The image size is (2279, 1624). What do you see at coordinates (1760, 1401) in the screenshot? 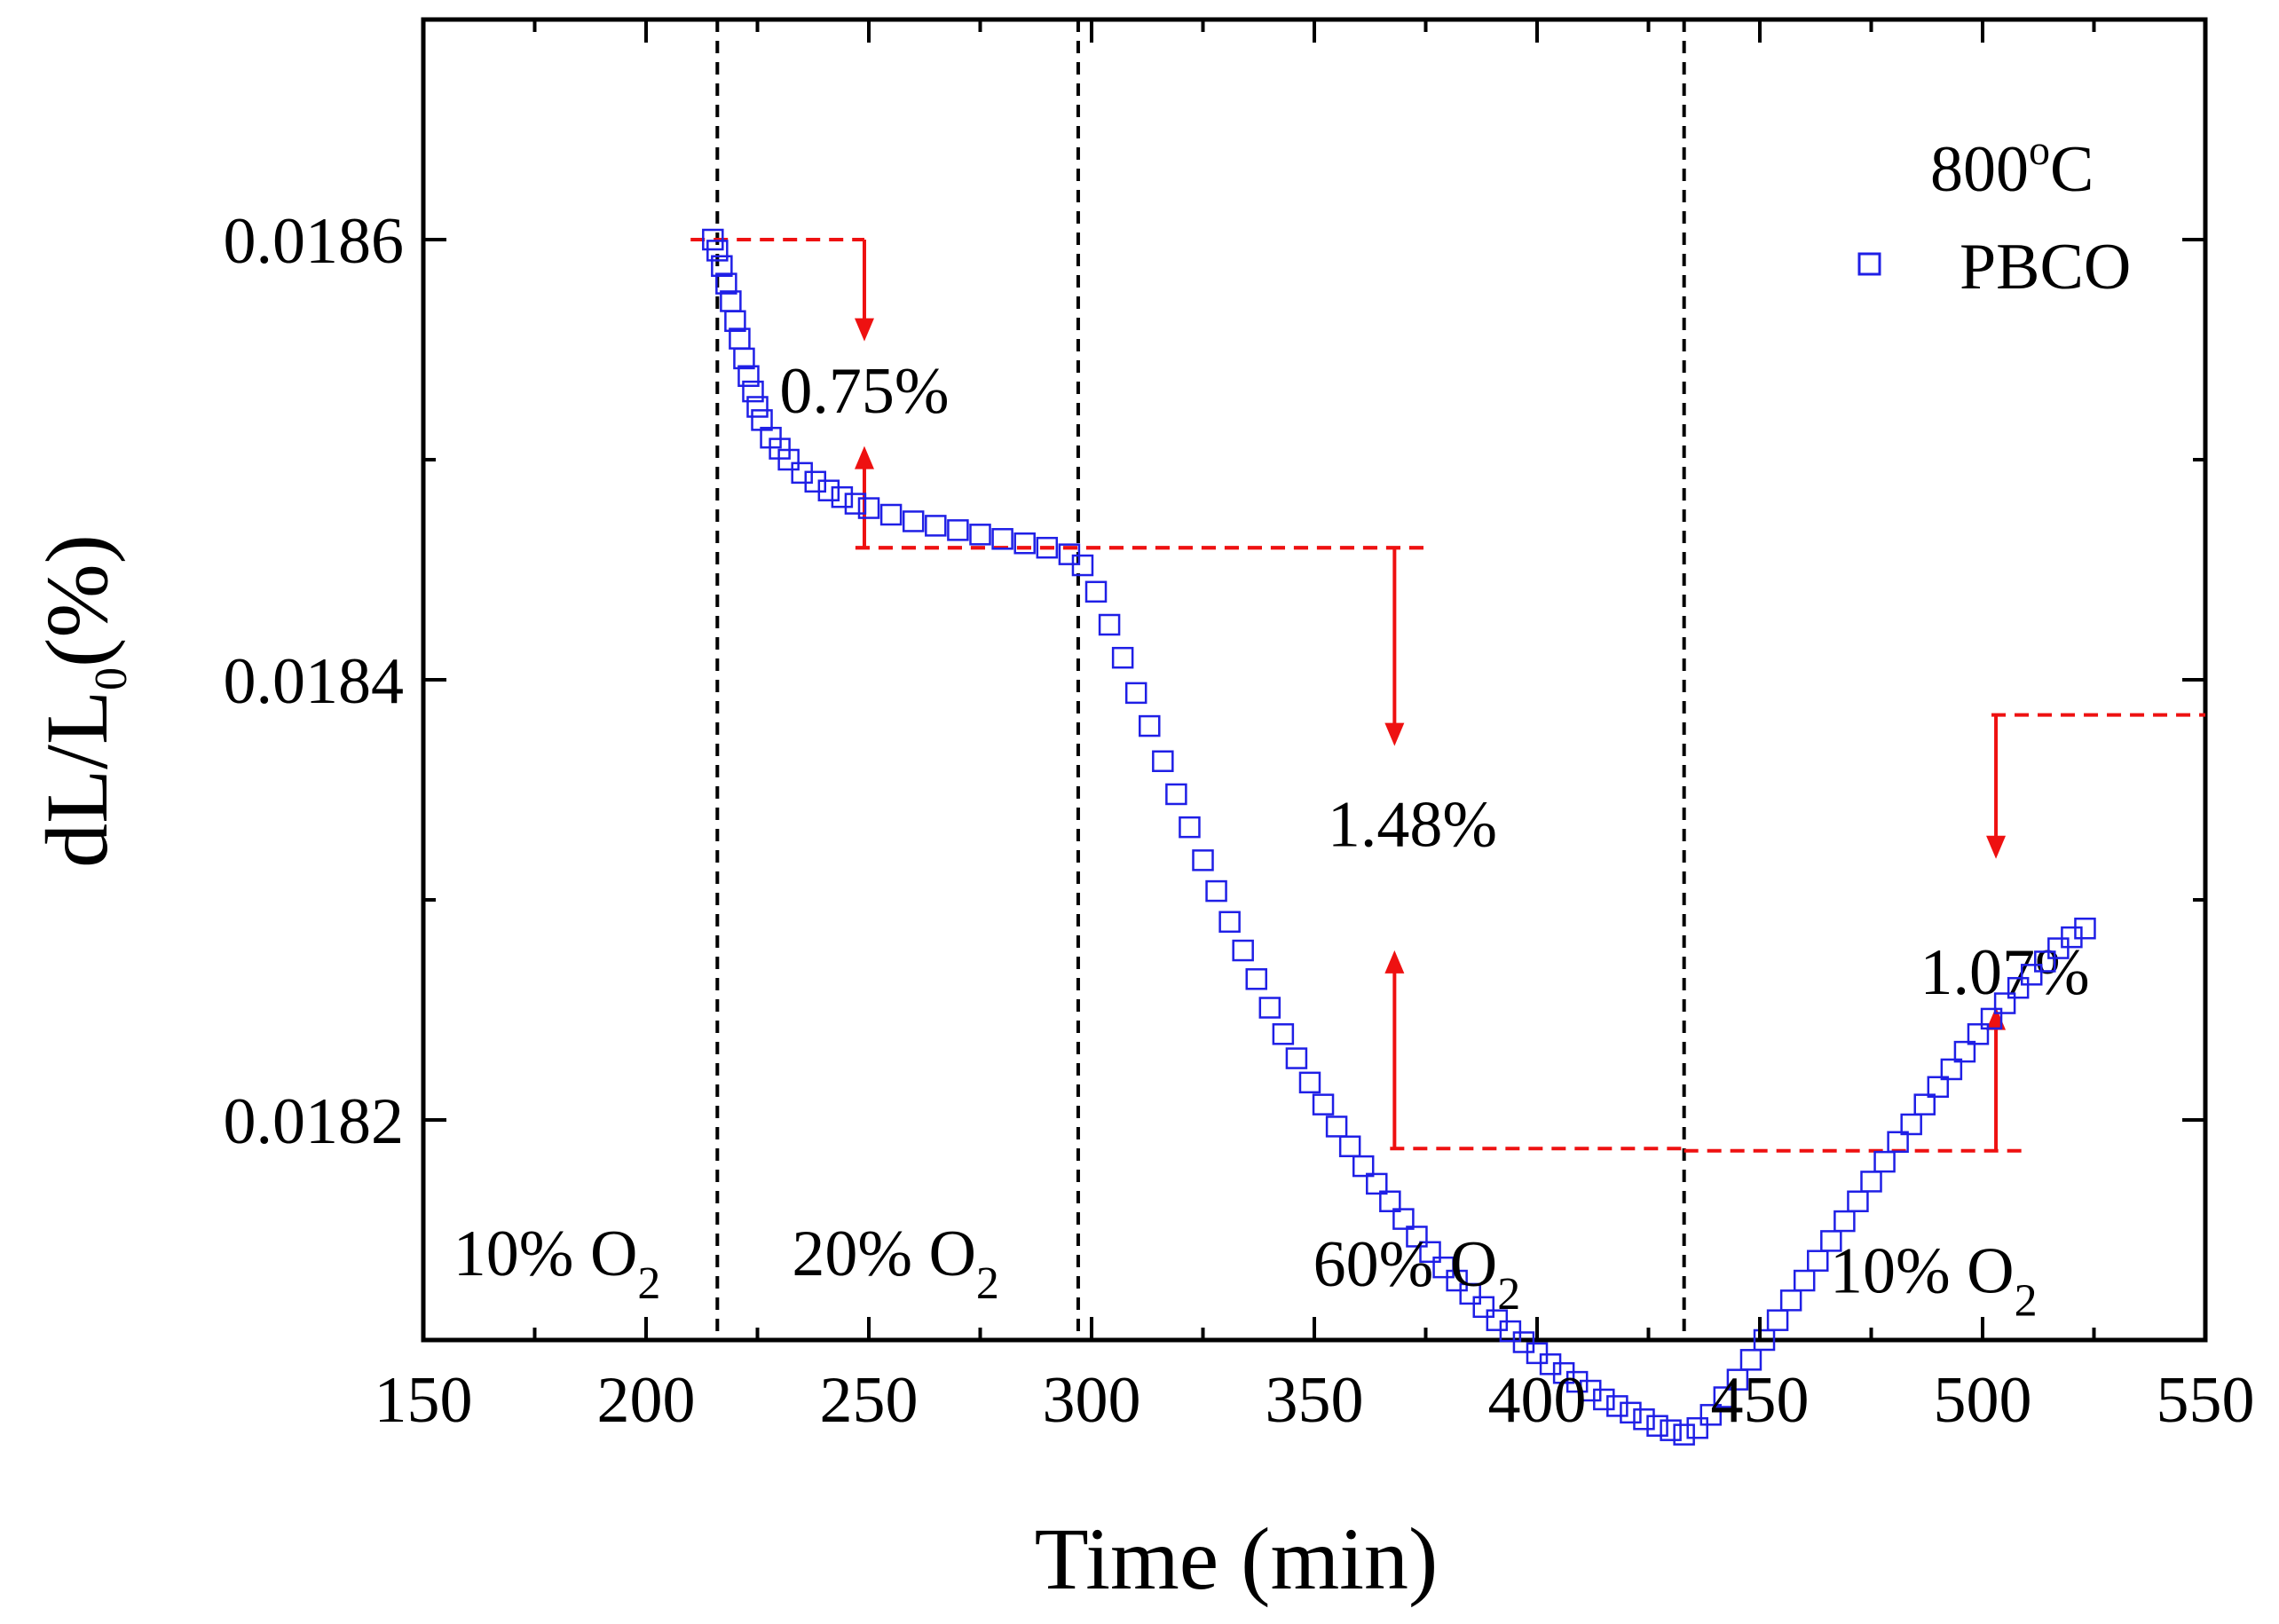
I see `x-tick-label: 450` at bounding box center [1760, 1401].